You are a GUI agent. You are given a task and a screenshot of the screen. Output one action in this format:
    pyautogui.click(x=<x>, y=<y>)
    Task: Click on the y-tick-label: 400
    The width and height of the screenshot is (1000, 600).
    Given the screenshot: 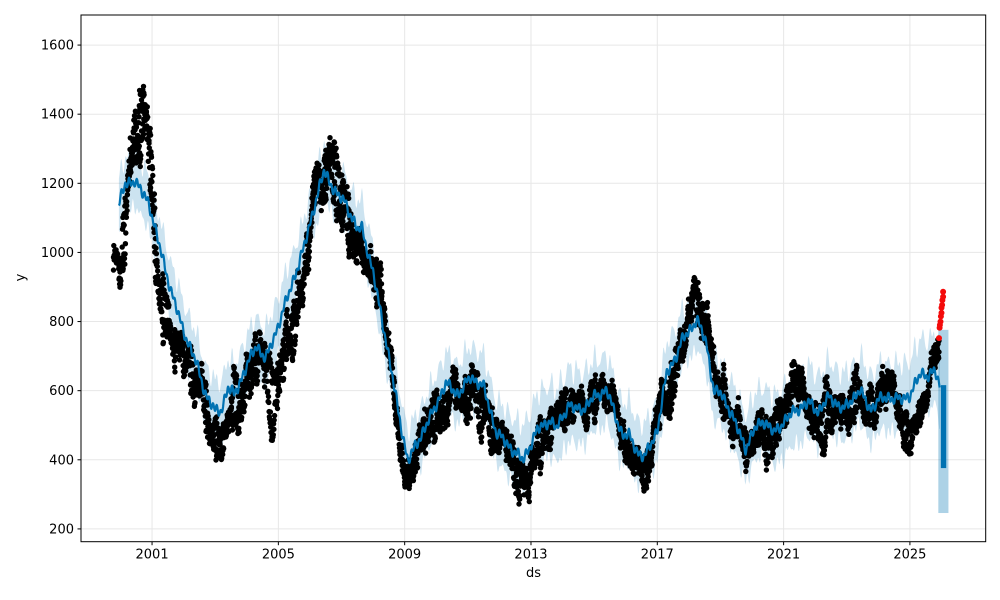 What is the action you would take?
    pyautogui.click(x=61, y=460)
    